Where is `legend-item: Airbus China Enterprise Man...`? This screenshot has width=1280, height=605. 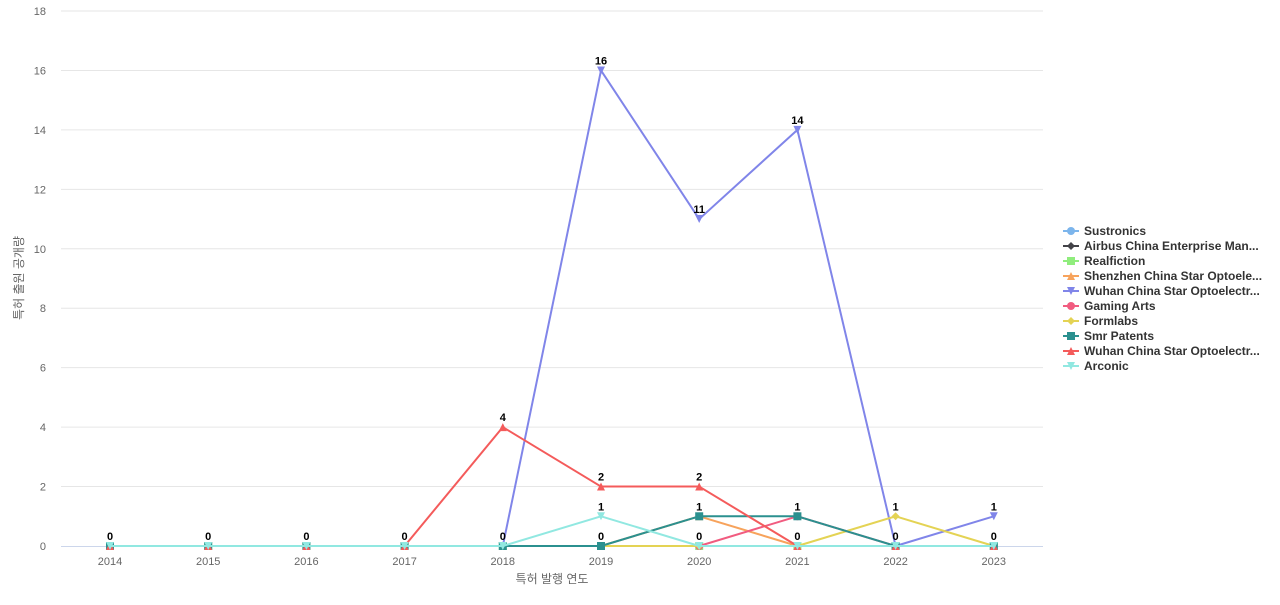 legend-item: Airbus China Enterprise Man... is located at coordinates (1161, 246).